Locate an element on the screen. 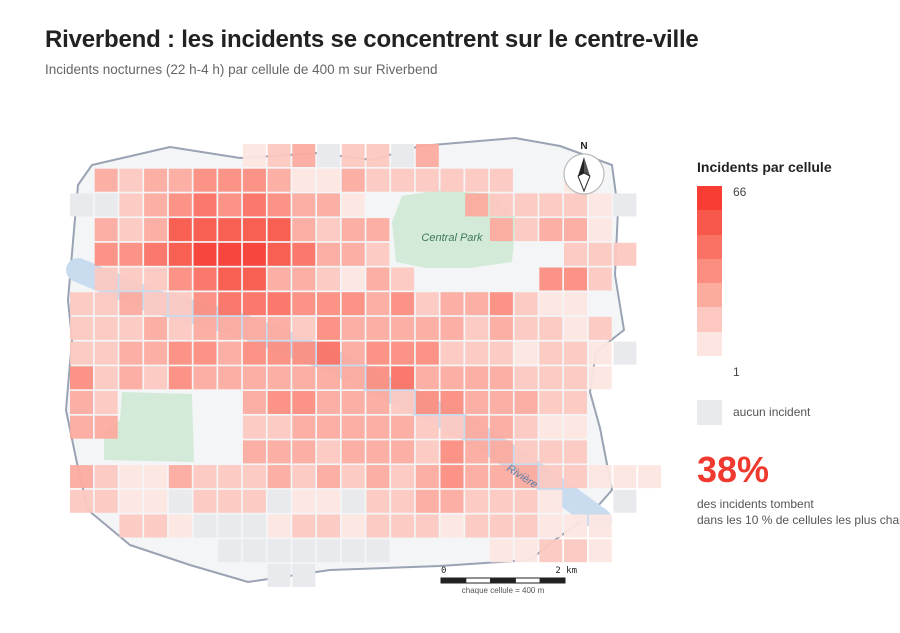 The height and width of the screenshot is (633, 900). legend-color-ramp is located at coordinates (709, 271).